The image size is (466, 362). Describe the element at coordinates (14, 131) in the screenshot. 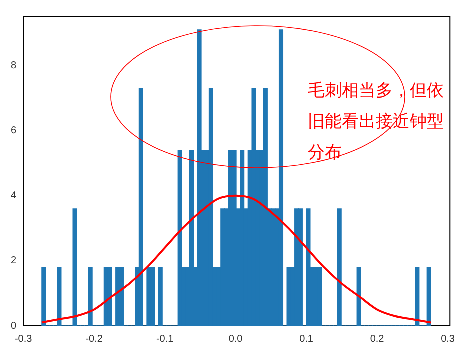

I see `y-tick-label: 6` at that location.